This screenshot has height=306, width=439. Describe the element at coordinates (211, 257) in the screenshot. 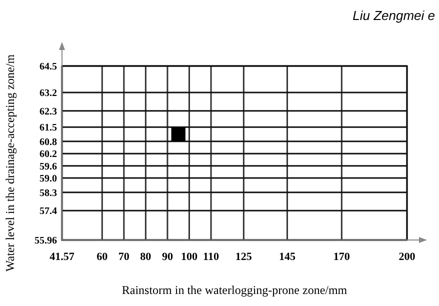

I see `x-tick-label: 110` at that location.